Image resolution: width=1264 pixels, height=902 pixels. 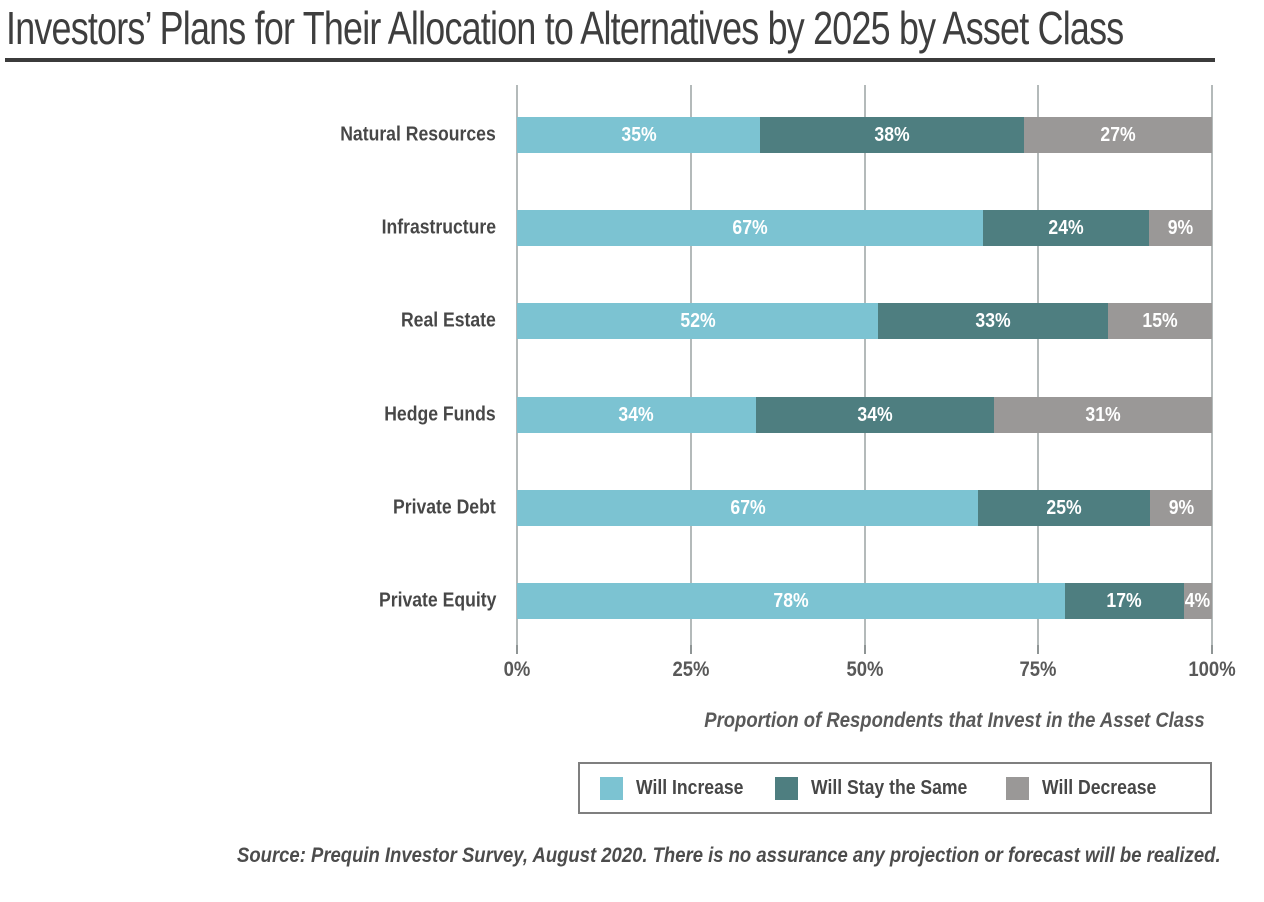 I want to click on title-underline, so click(x=610, y=60).